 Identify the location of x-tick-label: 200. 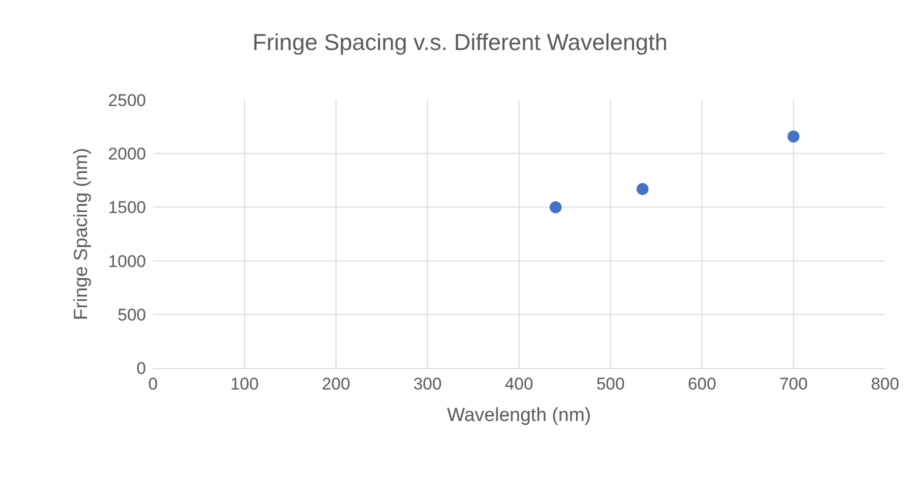
(336, 384).